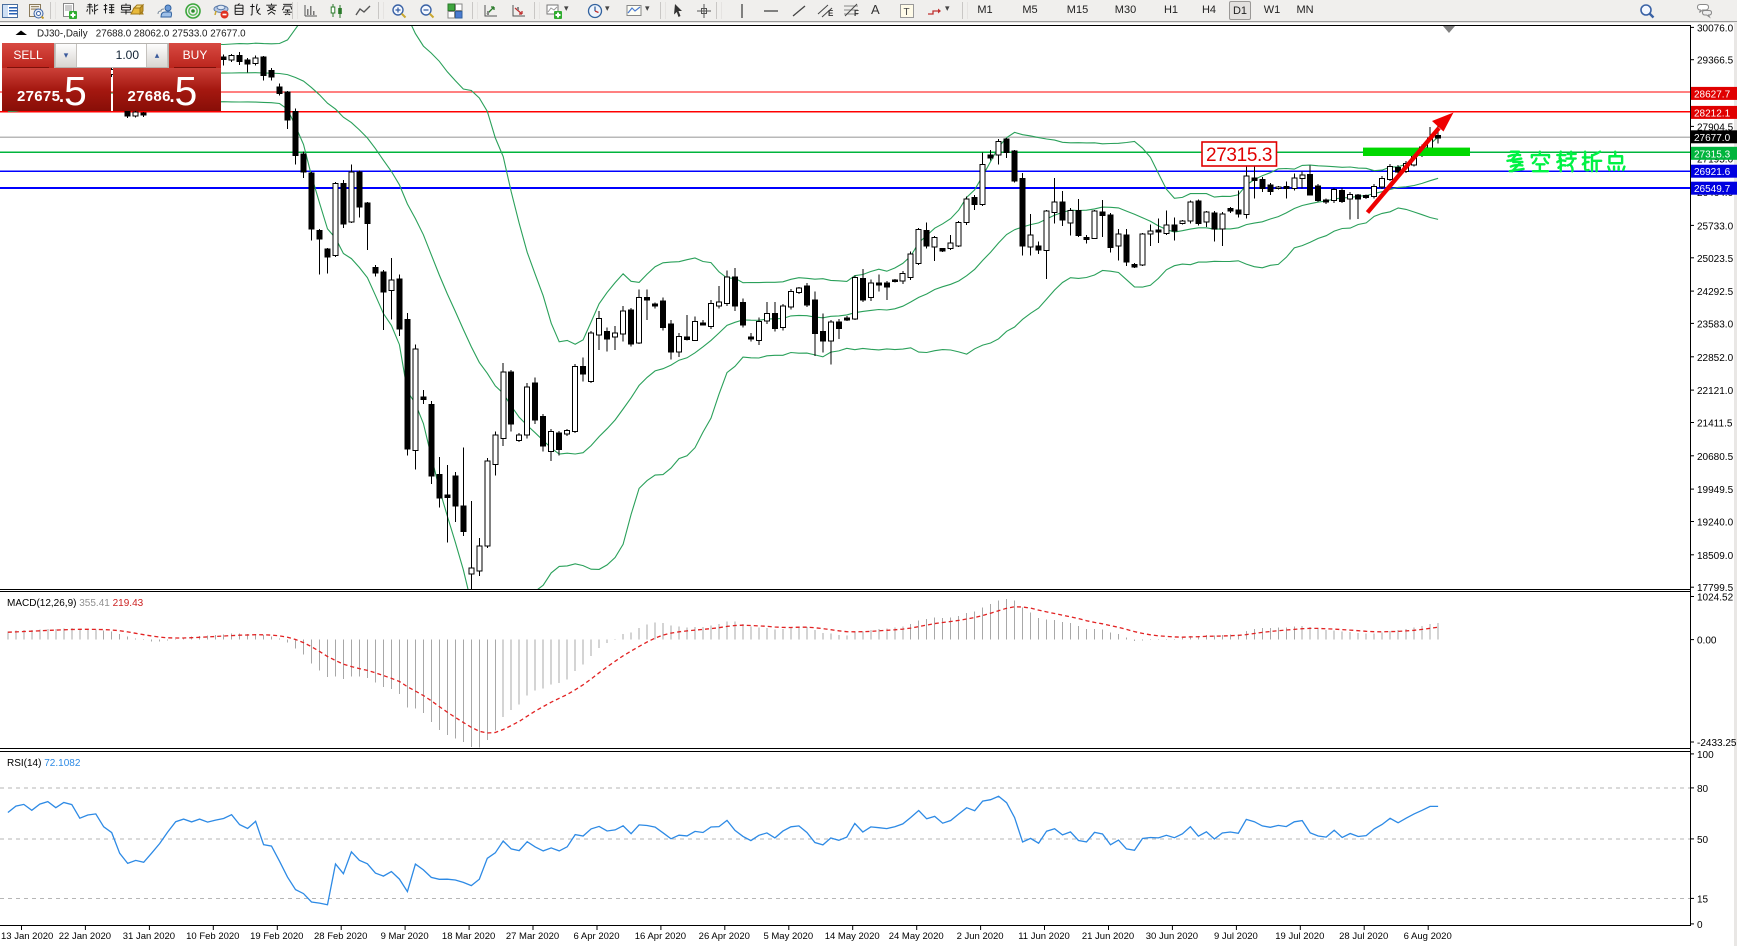  I want to click on svg-text: 6 Apr 2020, so click(597, 936).